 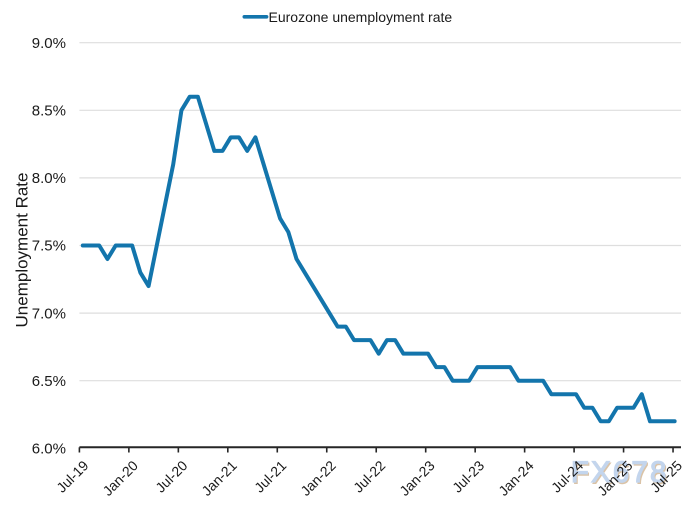 I want to click on svg-text: 7.5%, so click(x=49, y=246).